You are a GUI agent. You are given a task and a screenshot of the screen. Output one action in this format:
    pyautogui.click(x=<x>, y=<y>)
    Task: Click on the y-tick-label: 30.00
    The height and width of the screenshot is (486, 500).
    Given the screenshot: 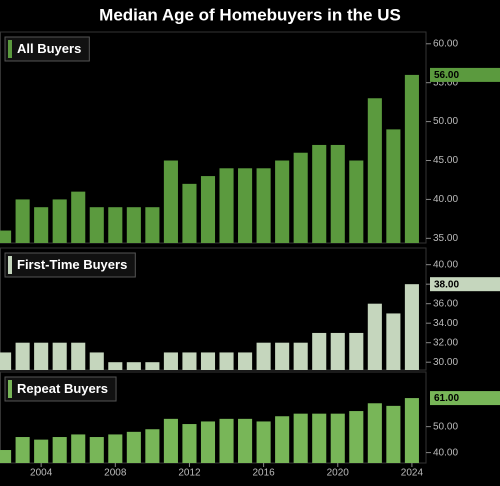 What is the action you would take?
    pyautogui.click(x=445, y=362)
    